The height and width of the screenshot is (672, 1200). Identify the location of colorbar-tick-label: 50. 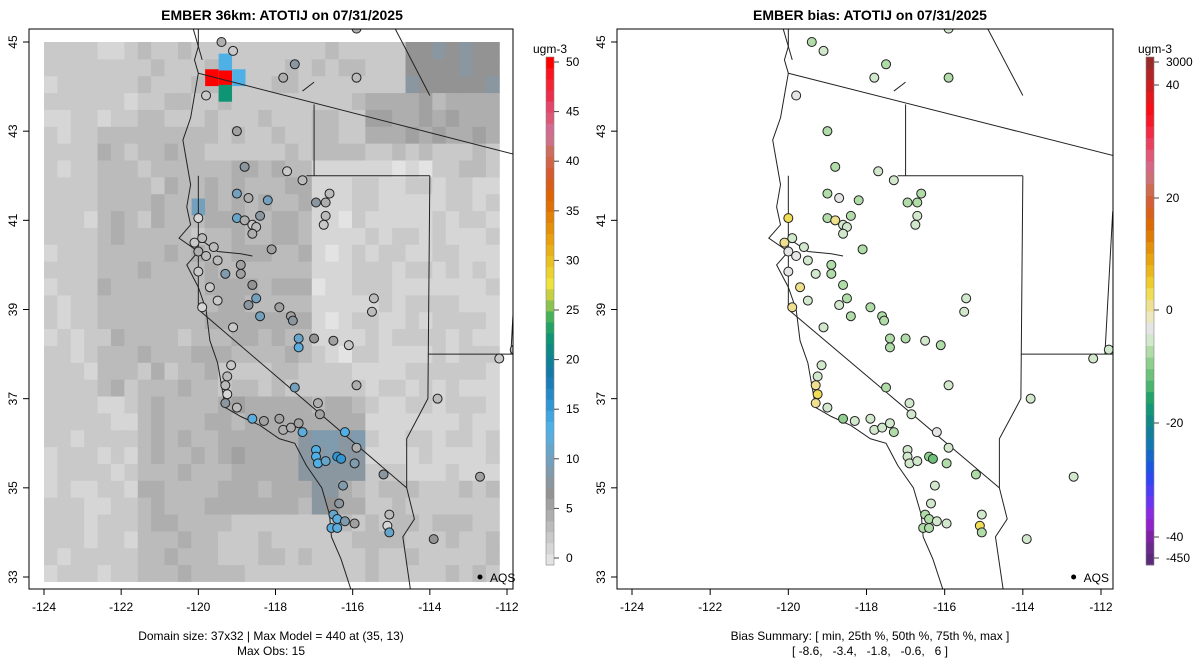
(573, 62).